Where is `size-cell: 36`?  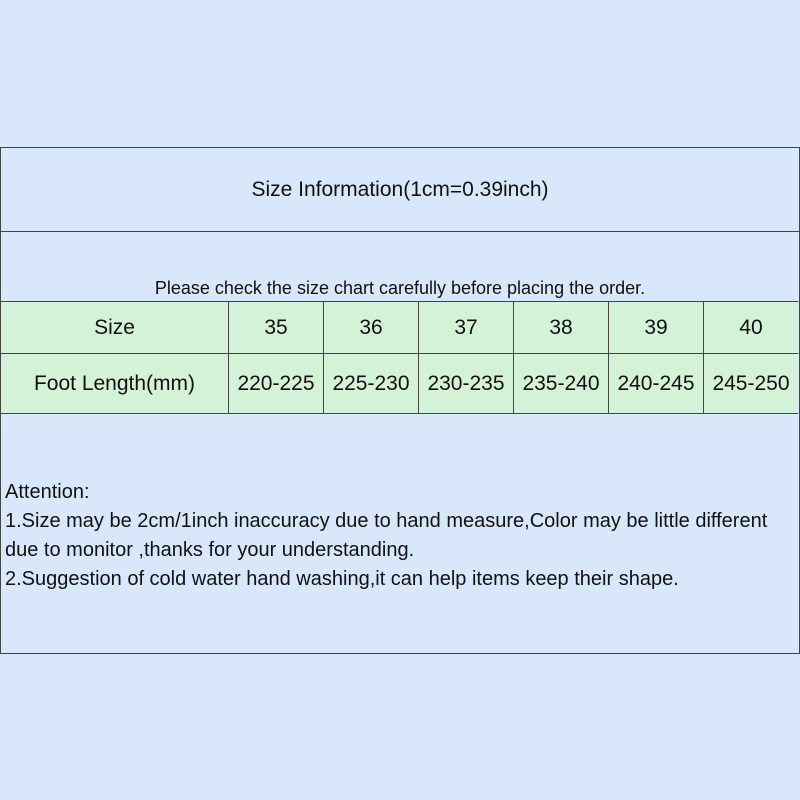
size-cell: 36 is located at coordinates (371, 327).